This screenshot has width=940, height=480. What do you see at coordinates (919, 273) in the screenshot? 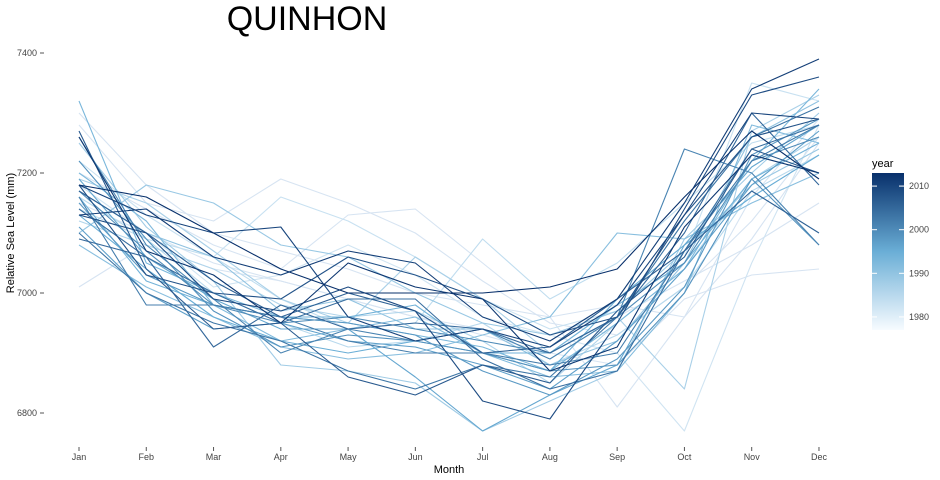
I see `legend-tick-label: 1990` at bounding box center [919, 273].